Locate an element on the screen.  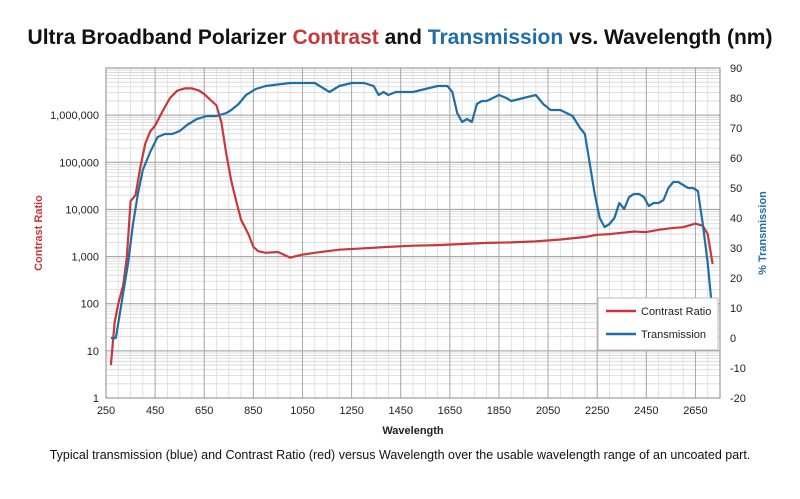
title-part-1: Contrast is located at coordinates (335, 37).